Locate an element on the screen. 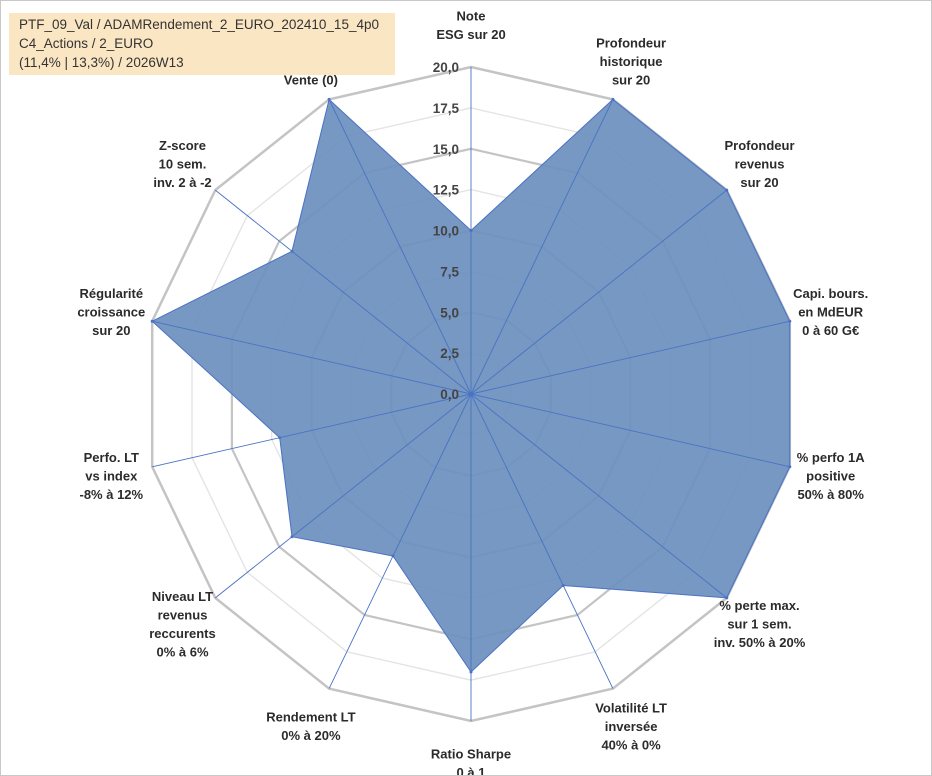 The image size is (932, 776). tick-label: 5,0 is located at coordinates (449, 312).